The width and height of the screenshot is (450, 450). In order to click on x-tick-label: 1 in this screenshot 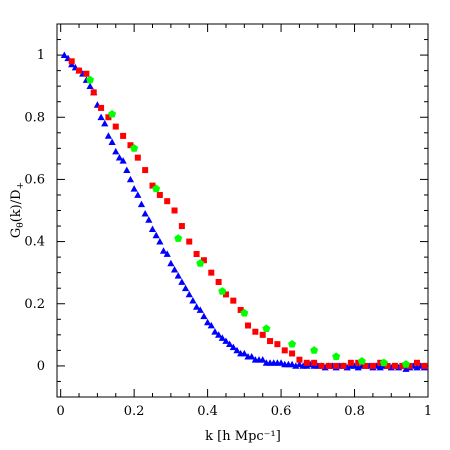, I will do `click(428, 411)`.